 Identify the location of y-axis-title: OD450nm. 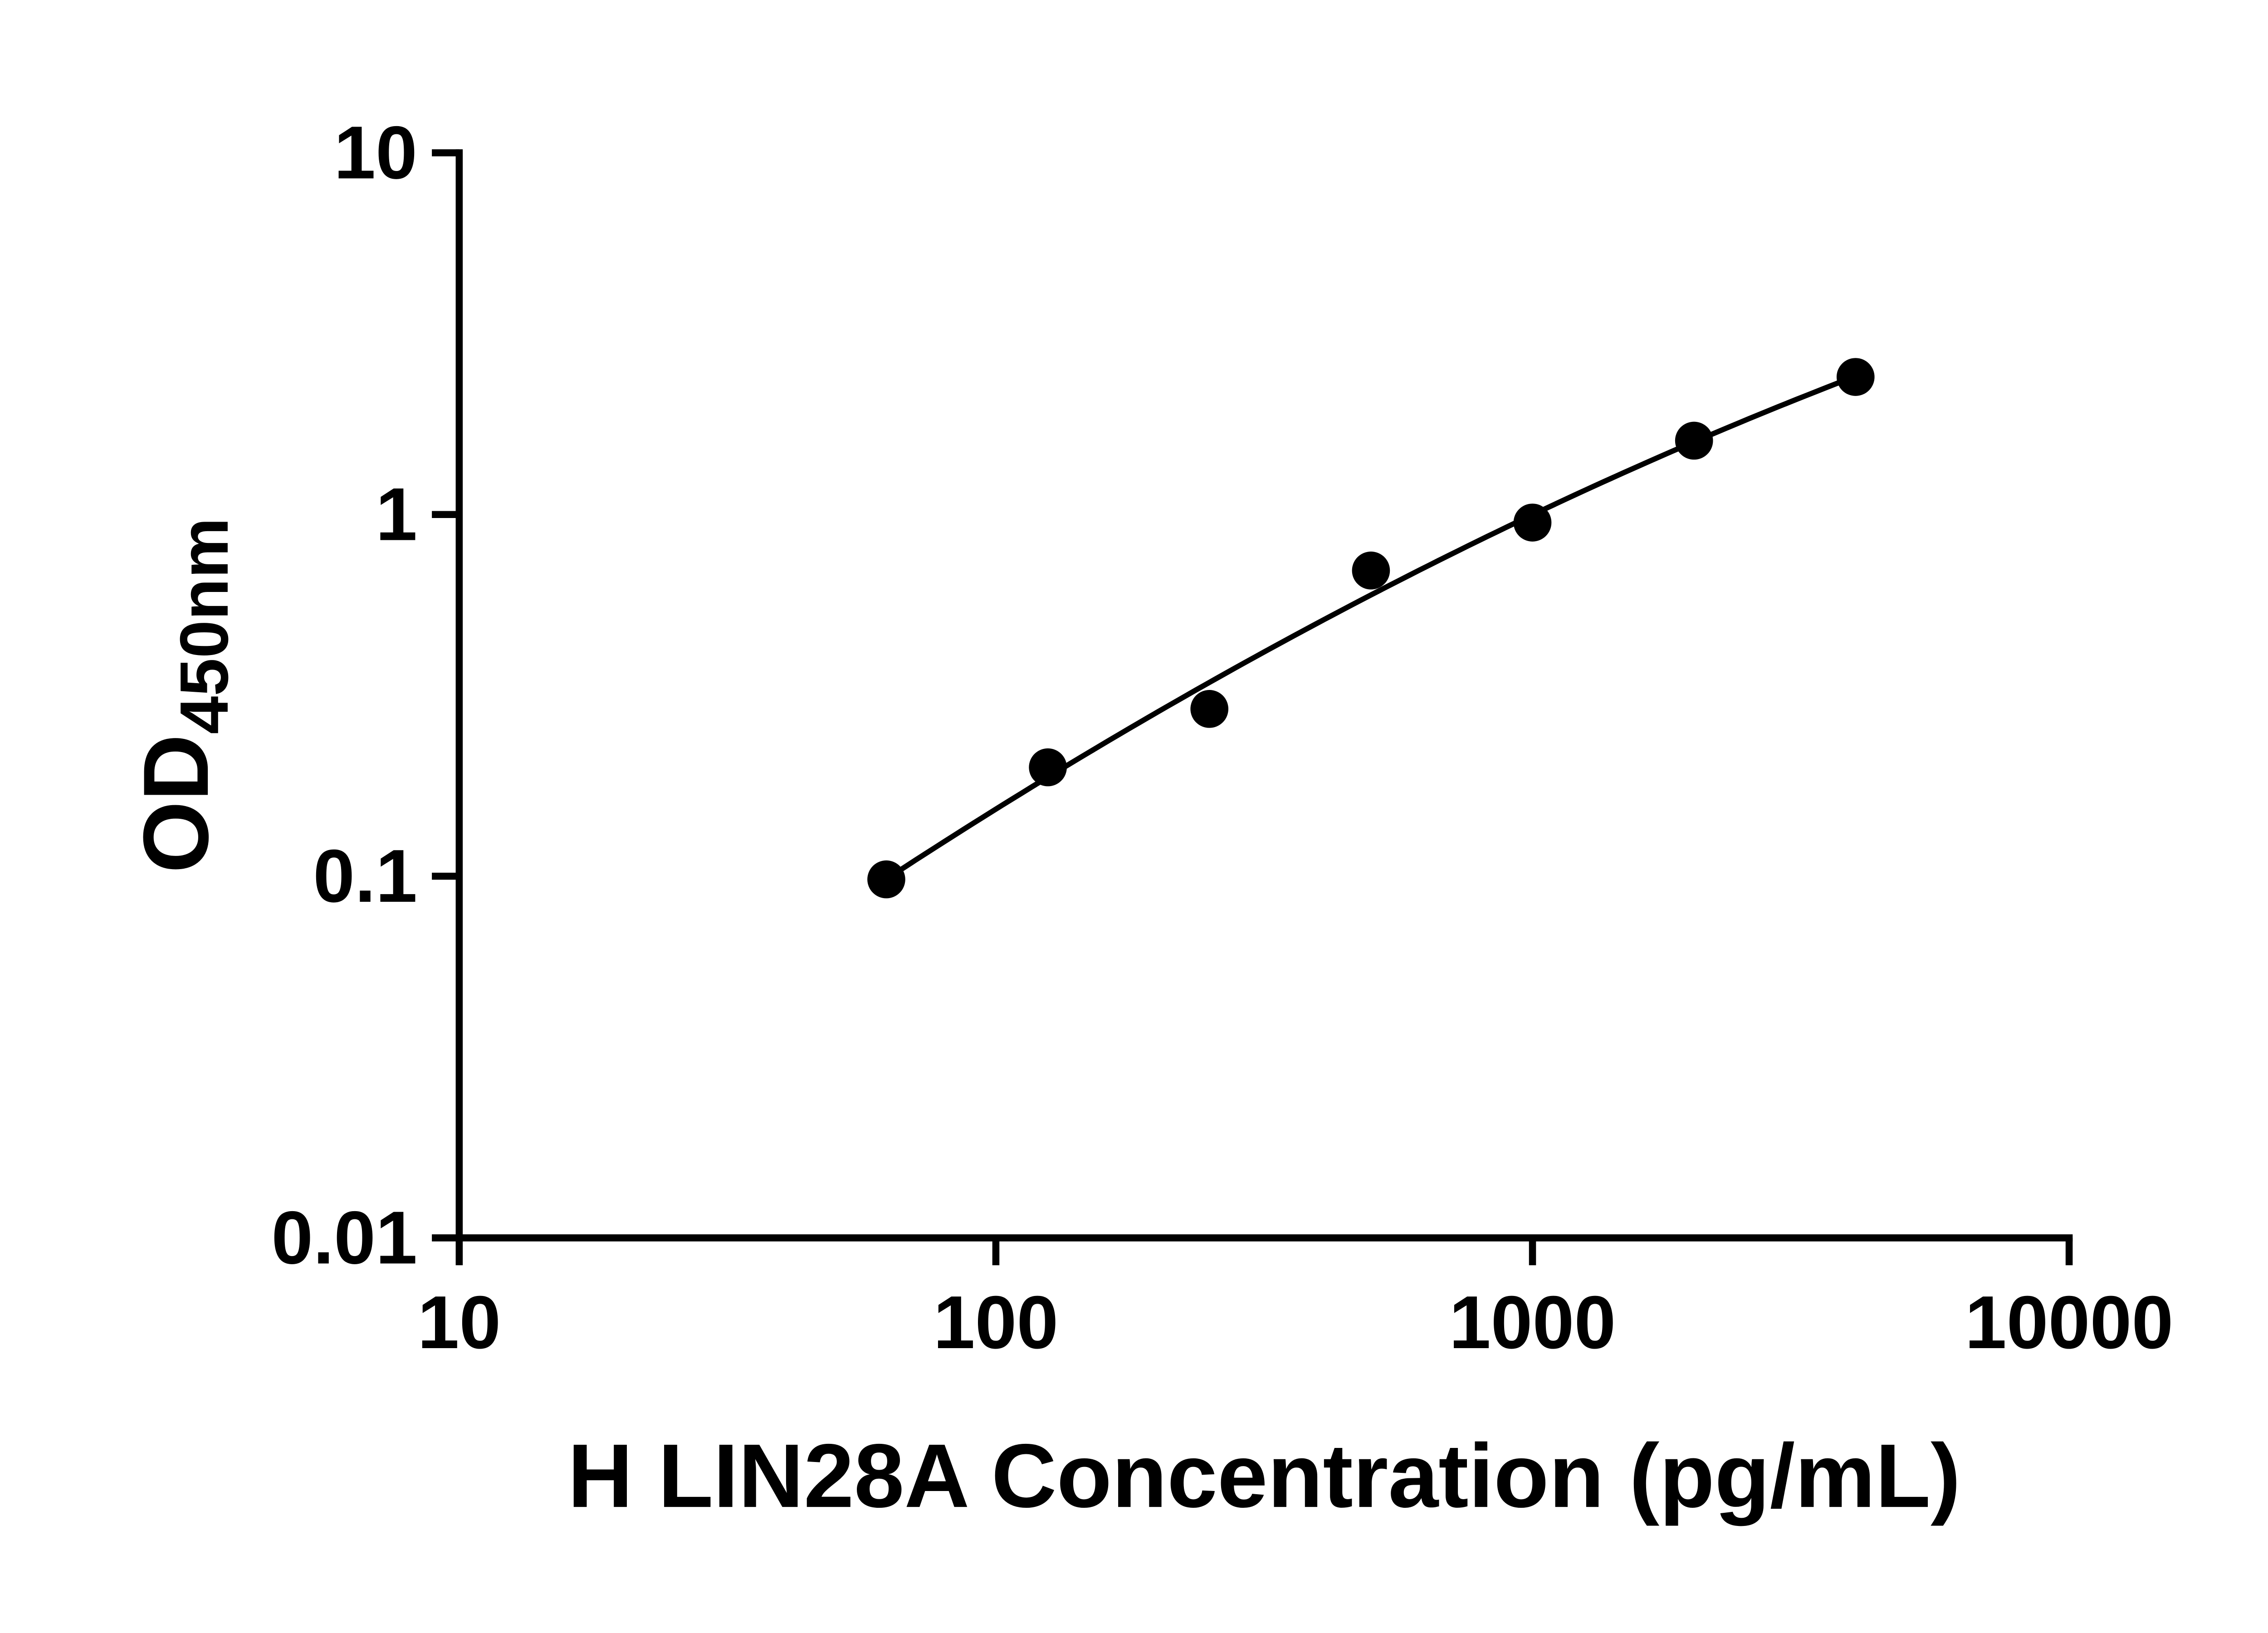
(183, 695).